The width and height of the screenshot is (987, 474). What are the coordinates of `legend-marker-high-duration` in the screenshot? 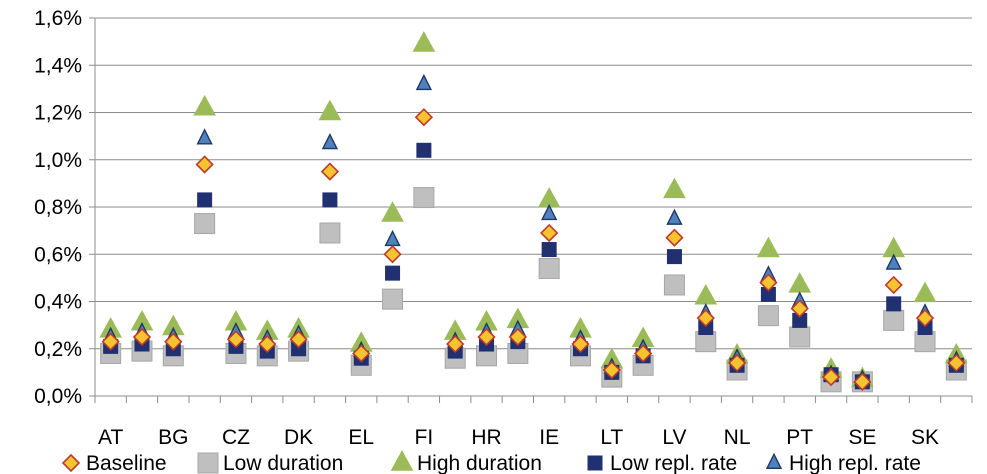 It's located at (402, 460).